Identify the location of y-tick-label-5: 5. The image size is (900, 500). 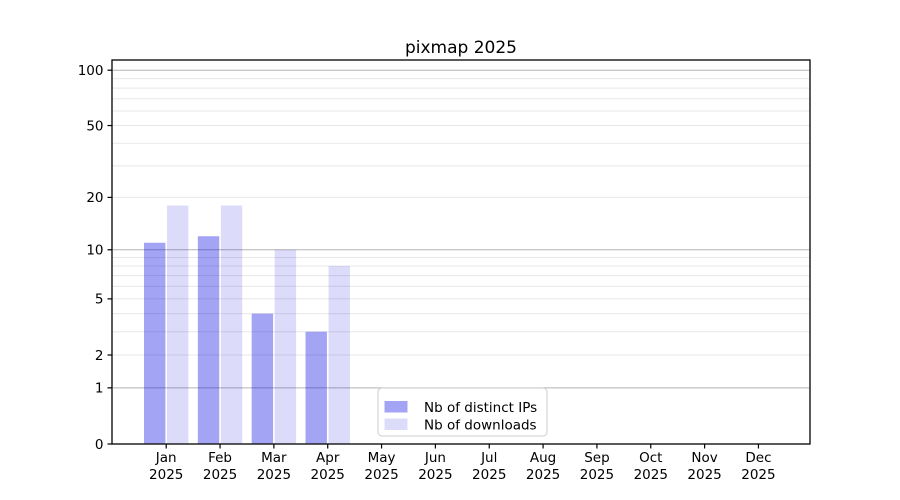
(99, 300).